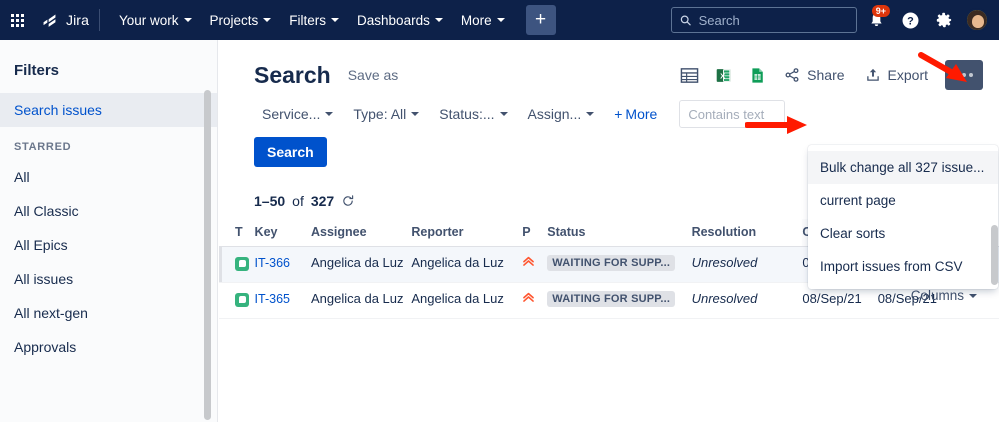  I want to click on sidebar-item-all-issues: All issues, so click(44, 279).